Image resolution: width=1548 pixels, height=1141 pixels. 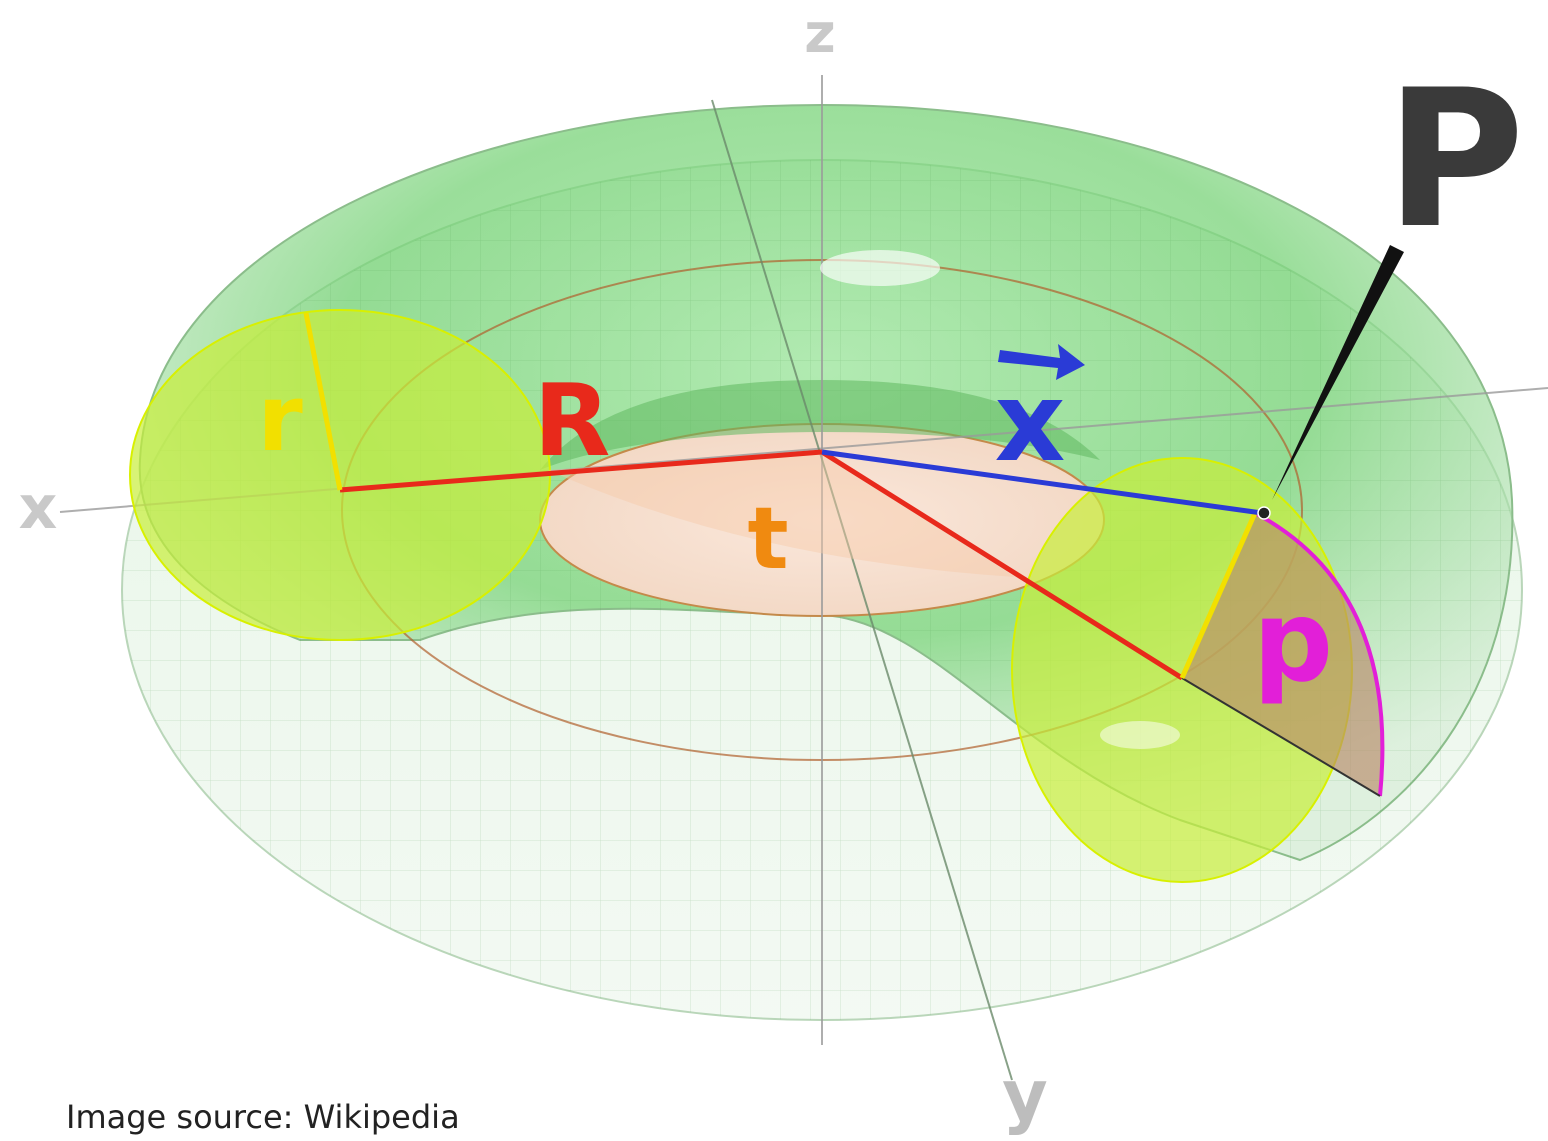 I want to click on highlight-top, so click(x=880, y=268).